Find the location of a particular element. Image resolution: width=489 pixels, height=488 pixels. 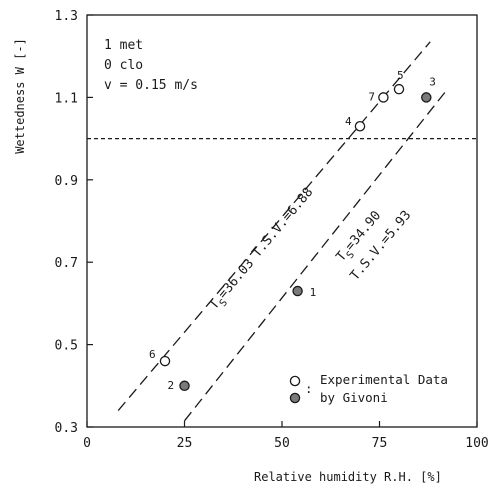

upper-line-tsv-annotation: T.S.V.=6.88 is located at coordinates (283, 223).